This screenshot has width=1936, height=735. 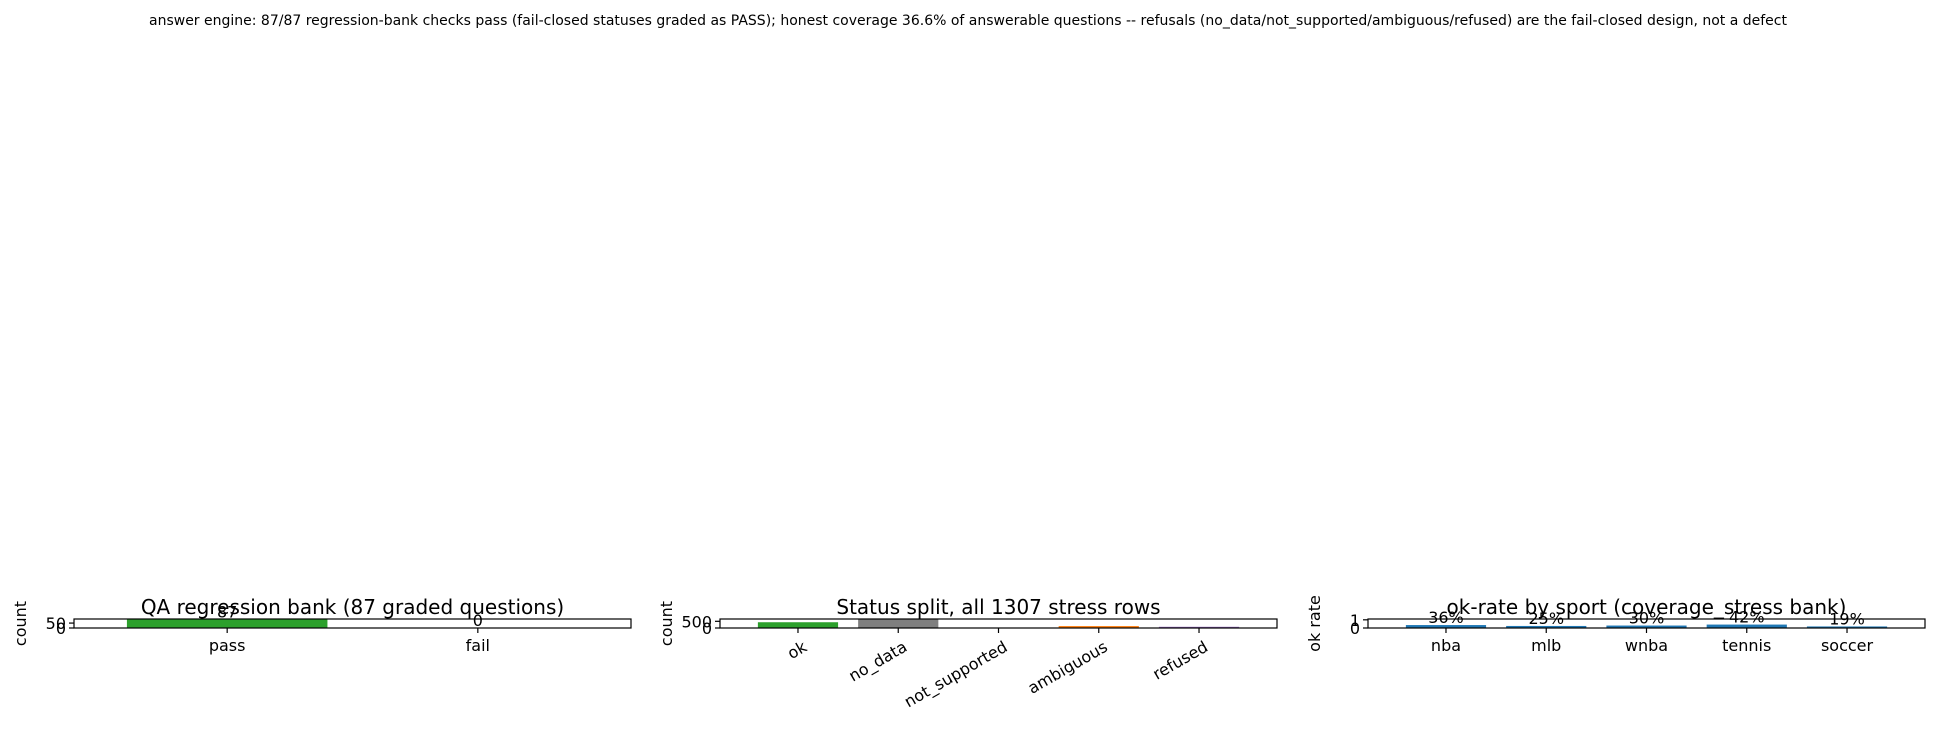 What do you see at coordinates (1446, 617) in the screenshot?
I see `data-label-nba: 36%` at bounding box center [1446, 617].